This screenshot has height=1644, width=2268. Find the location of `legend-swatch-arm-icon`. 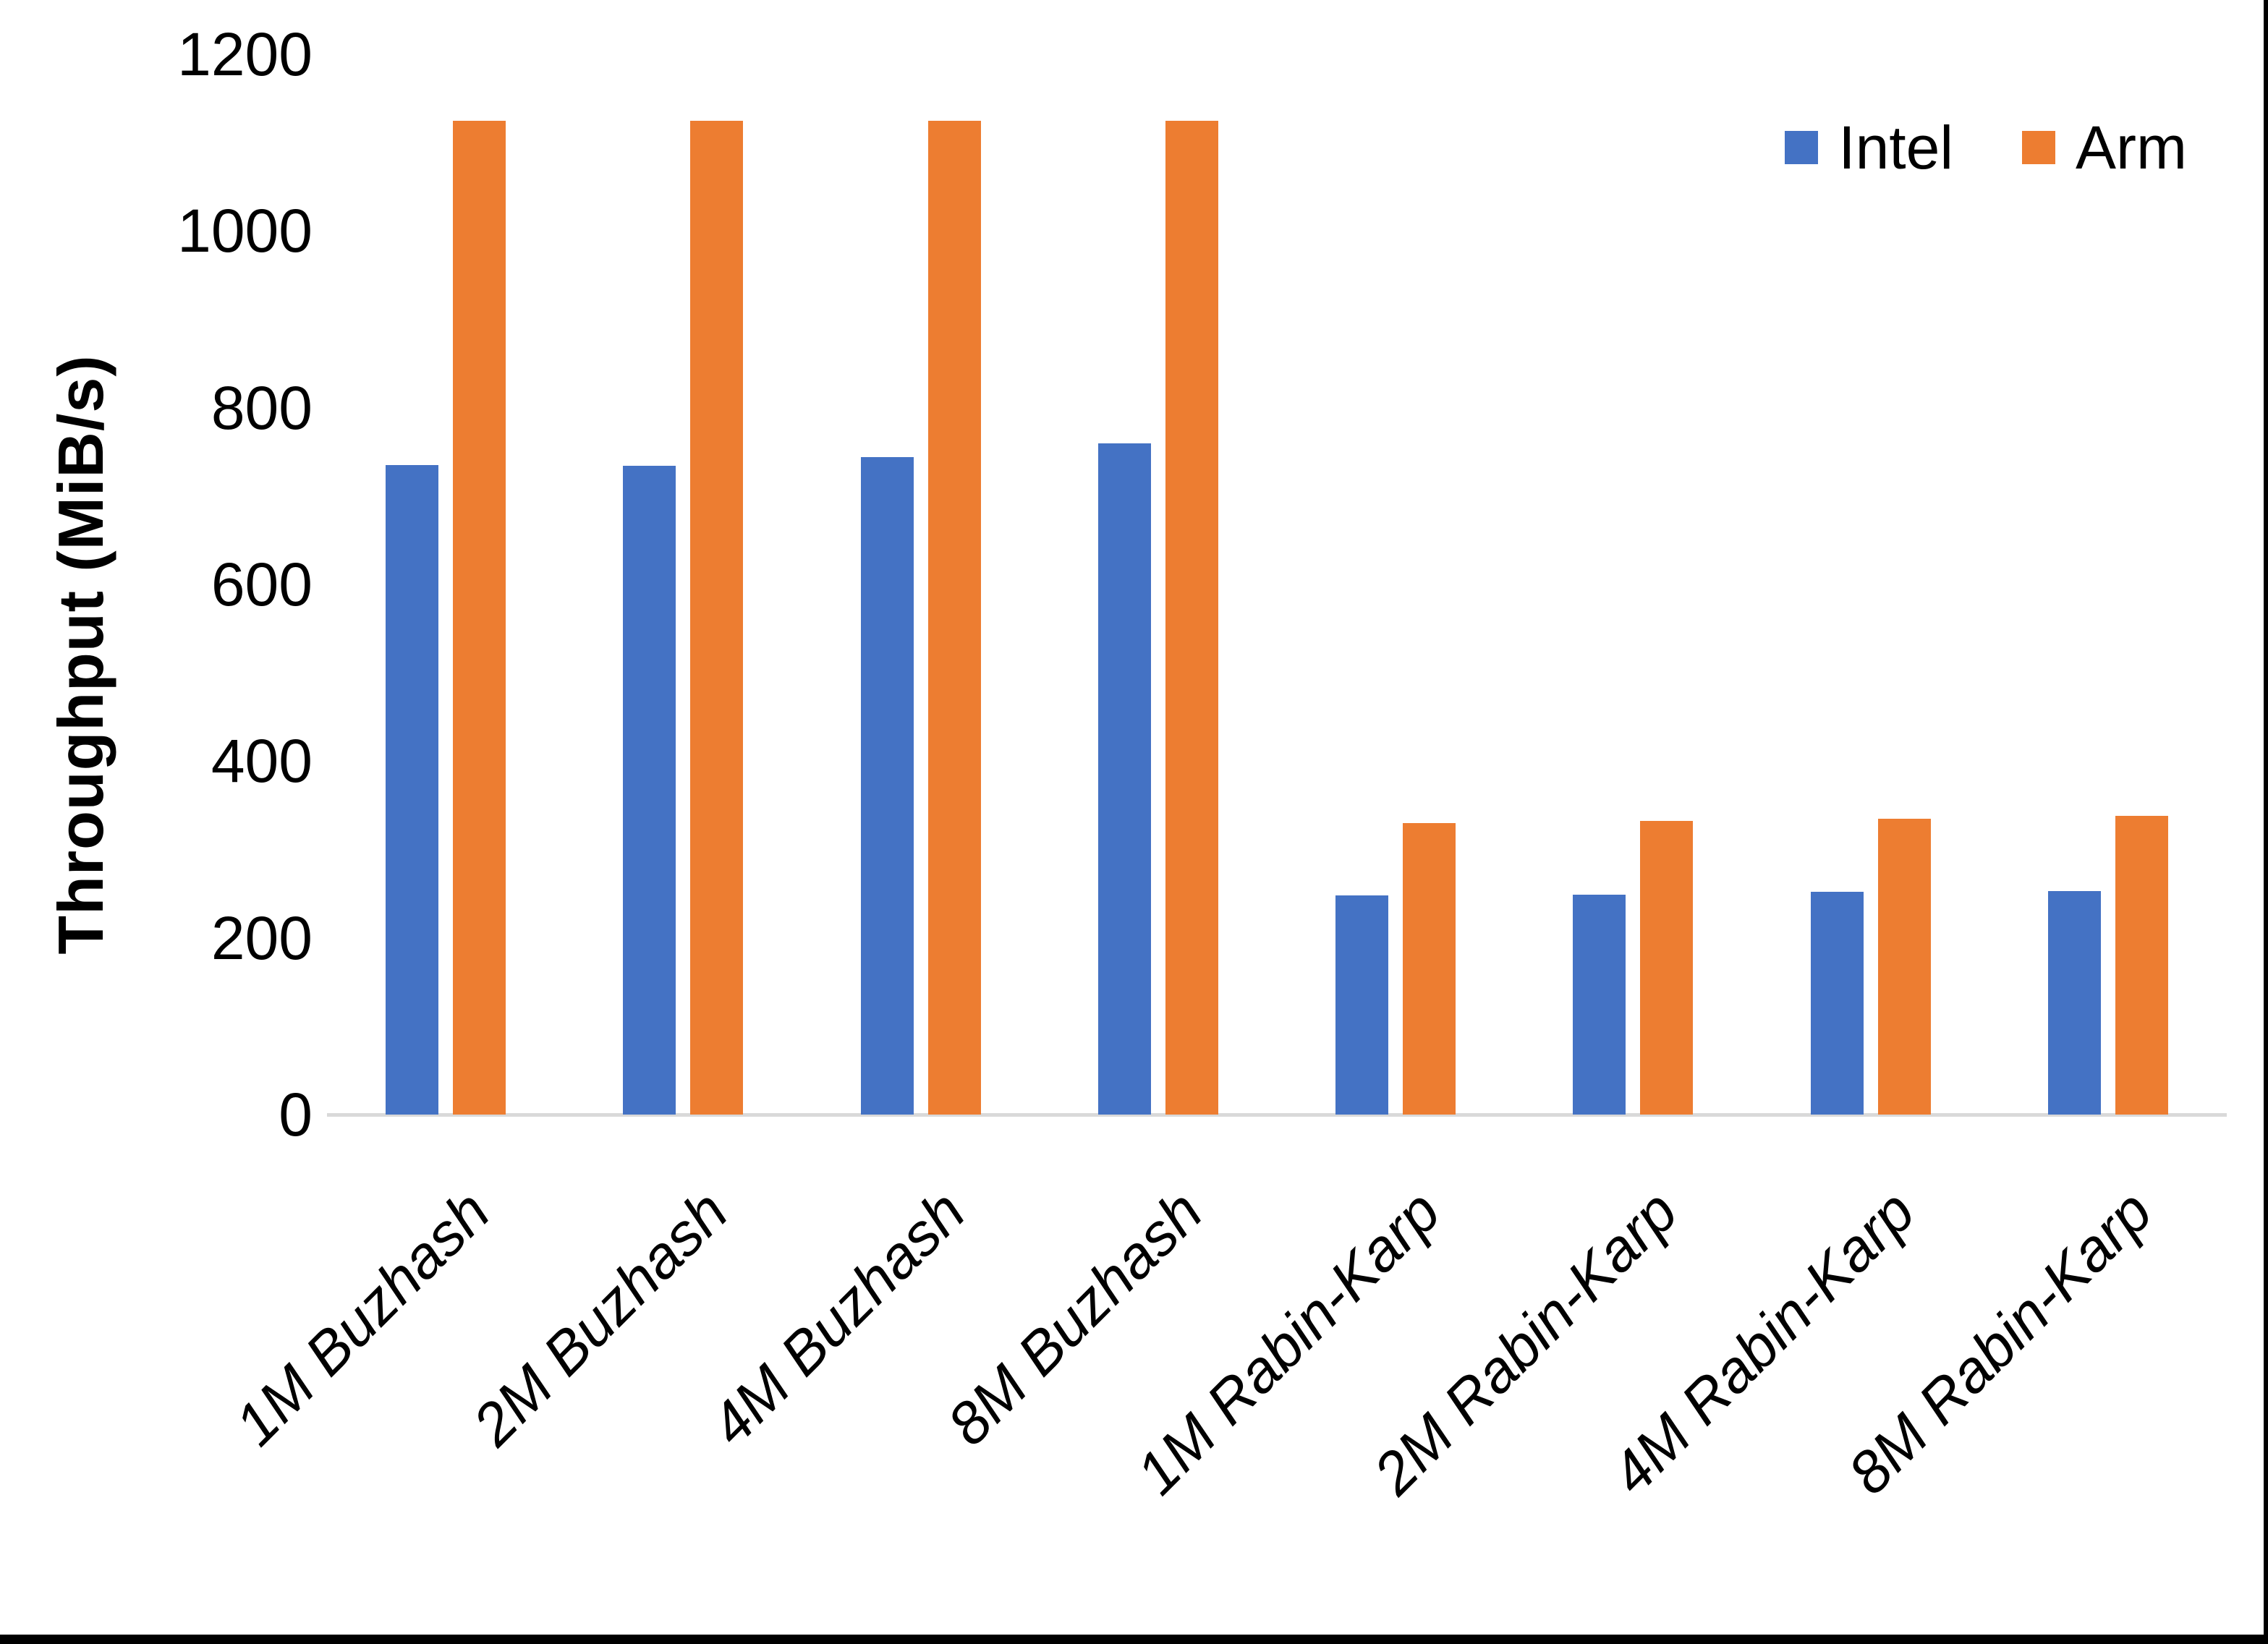

legend-swatch-arm-icon is located at coordinates (2039, 147).